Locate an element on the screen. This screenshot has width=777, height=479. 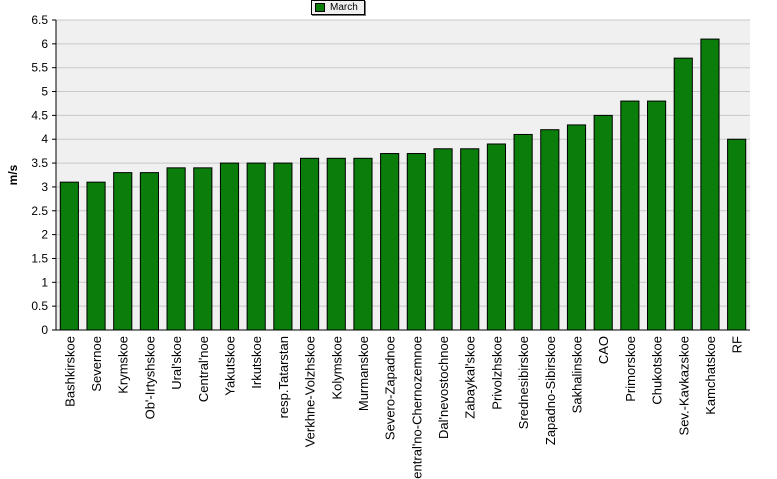
y-tick-label: 5 is located at coordinates (44, 92).